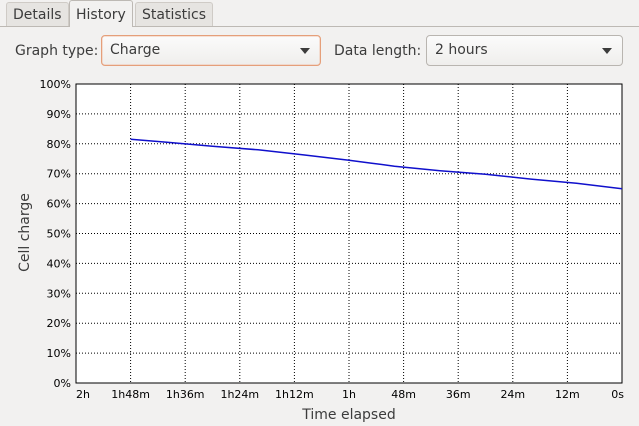 This screenshot has height=426, width=639. I want to click on y-tick-label: 40%, so click(59, 263).